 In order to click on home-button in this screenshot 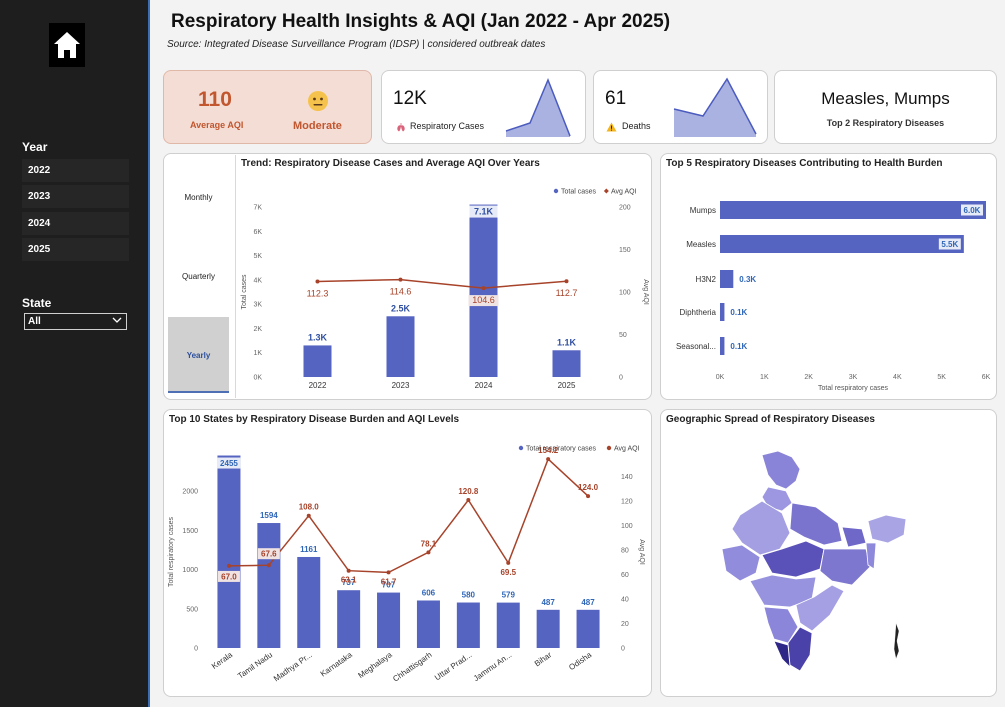, I will do `click(67, 45)`.